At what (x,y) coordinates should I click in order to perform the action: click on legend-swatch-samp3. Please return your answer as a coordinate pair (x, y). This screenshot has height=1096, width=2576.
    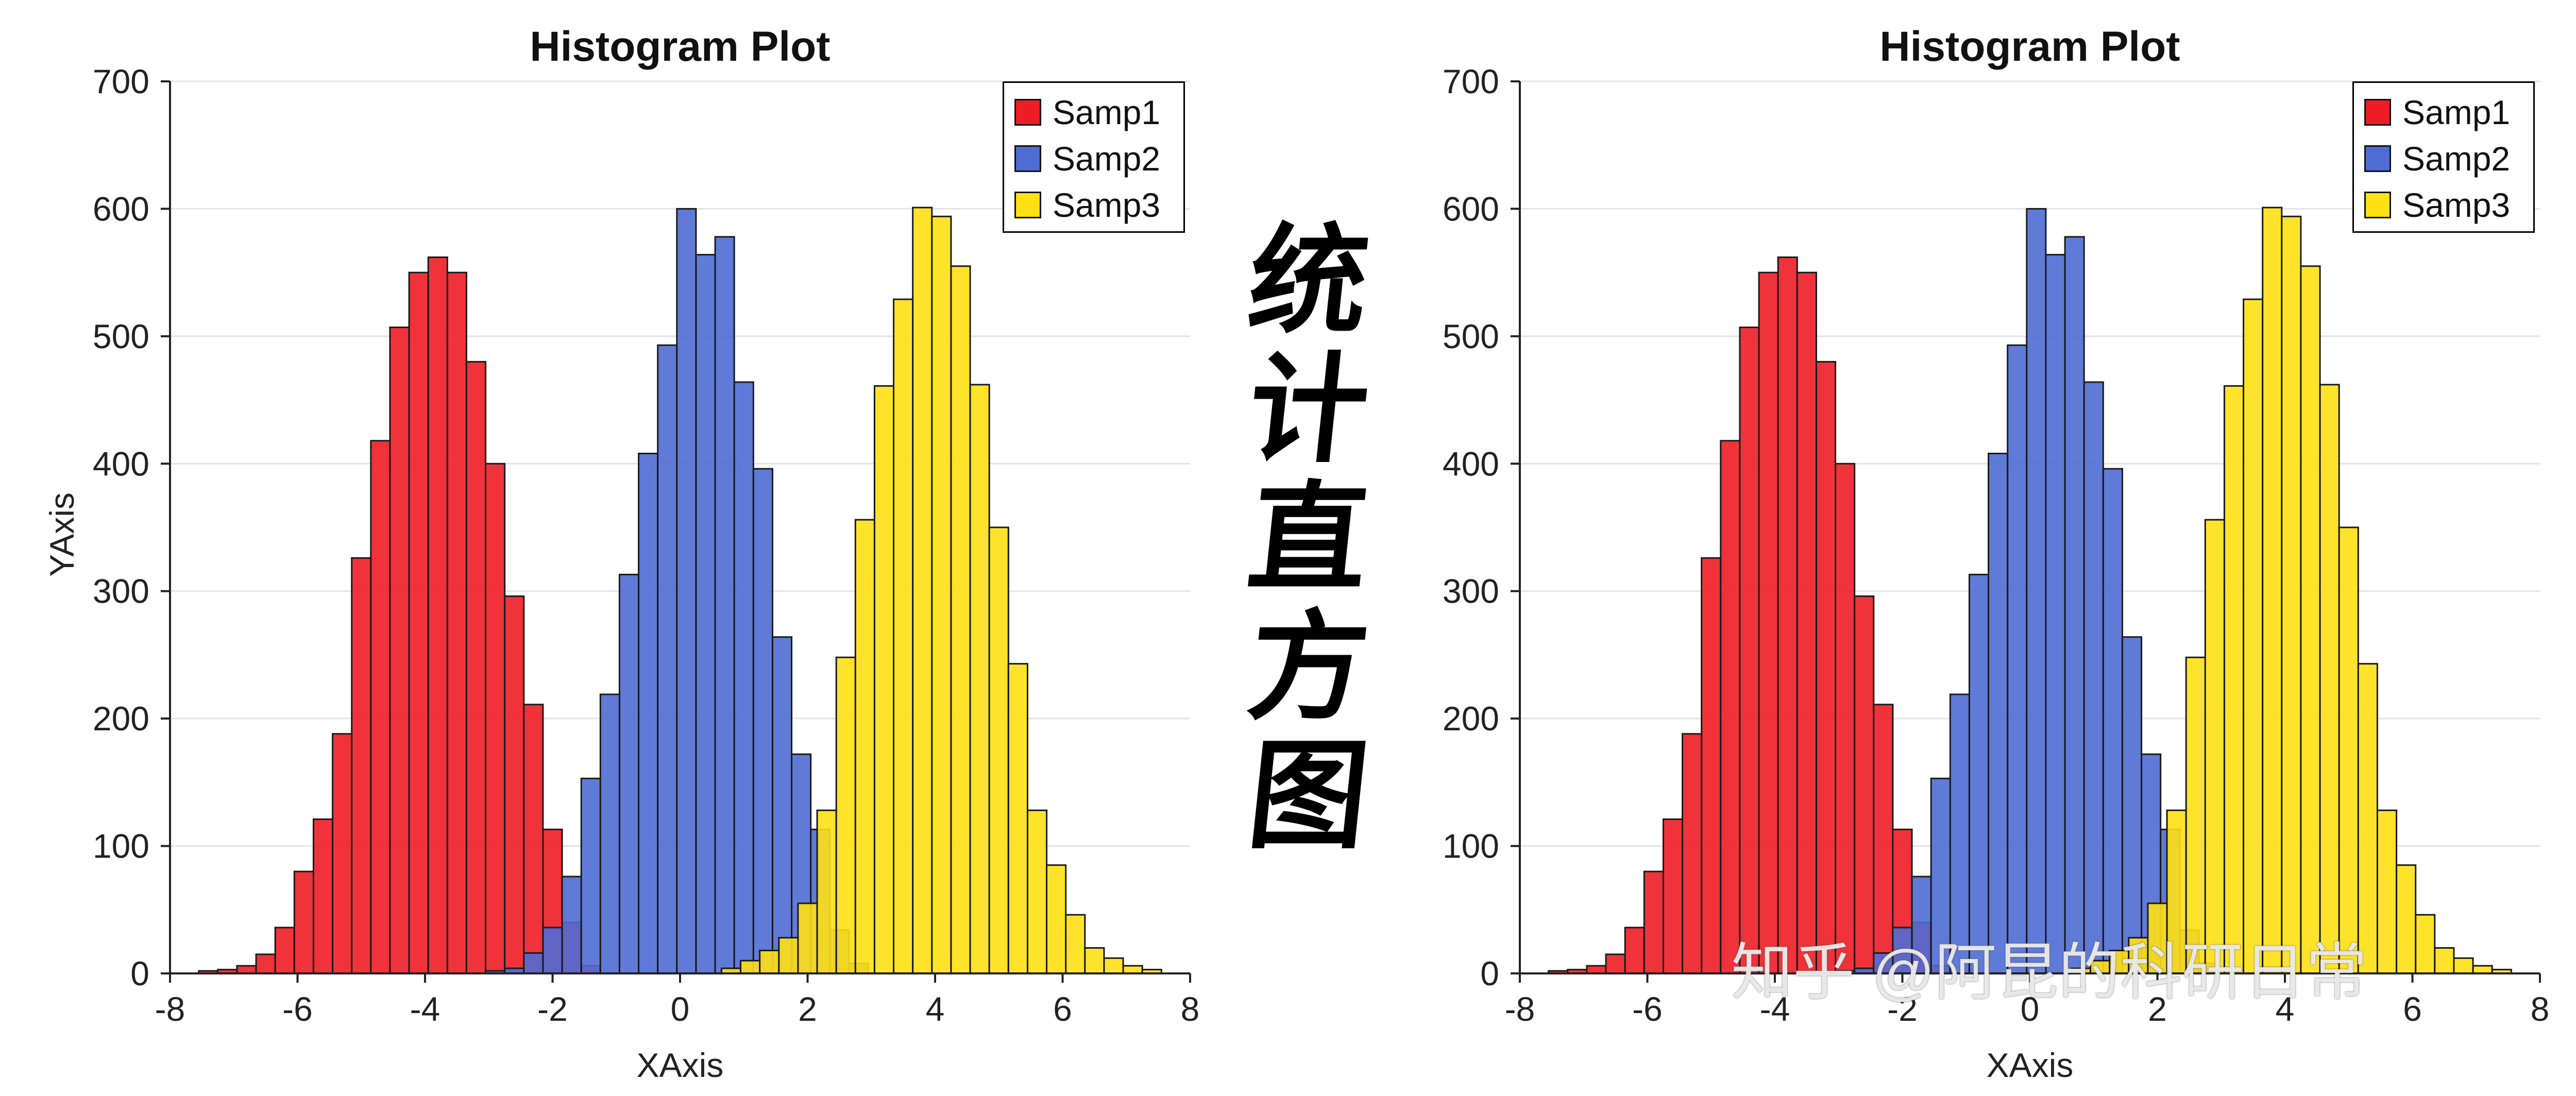
    Looking at the image, I should click on (2377, 205).